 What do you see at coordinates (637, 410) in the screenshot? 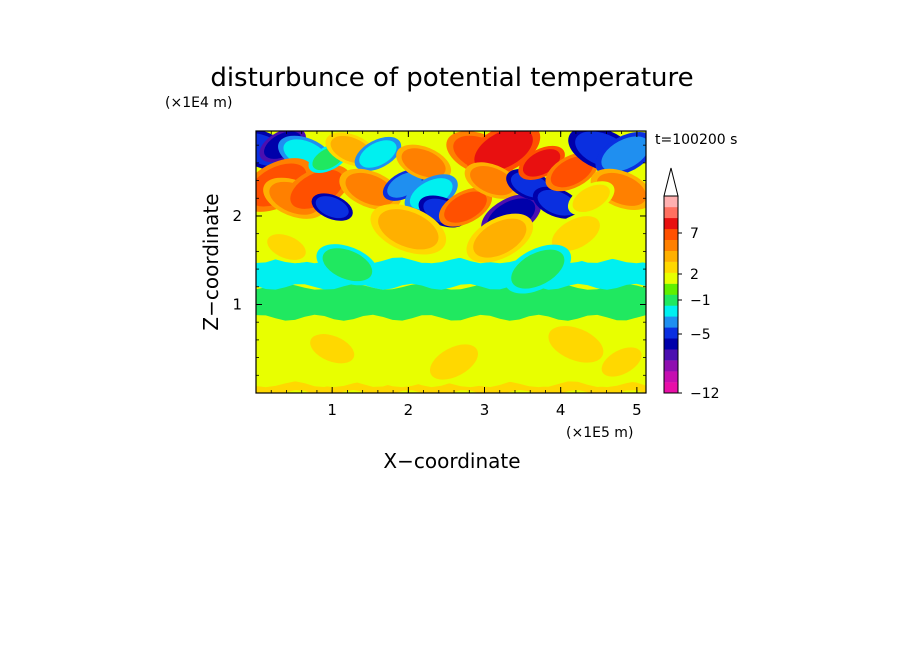
I see `x-tick-label: 5` at bounding box center [637, 410].